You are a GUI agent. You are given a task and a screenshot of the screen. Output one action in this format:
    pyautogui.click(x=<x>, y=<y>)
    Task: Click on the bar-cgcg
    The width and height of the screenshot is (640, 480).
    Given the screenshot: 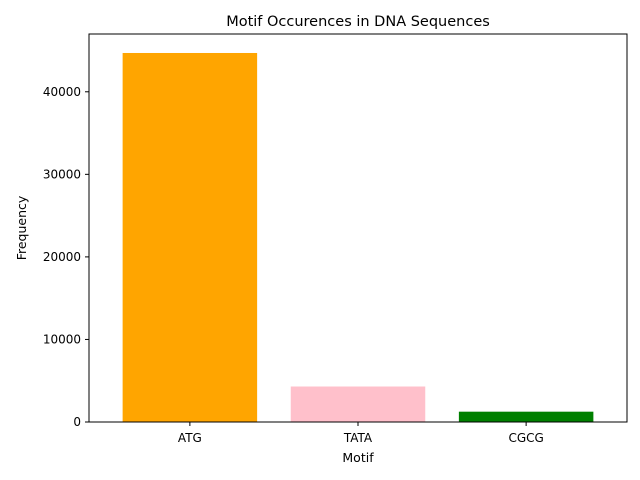 What is the action you would take?
    pyautogui.click(x=526, y=416)
    